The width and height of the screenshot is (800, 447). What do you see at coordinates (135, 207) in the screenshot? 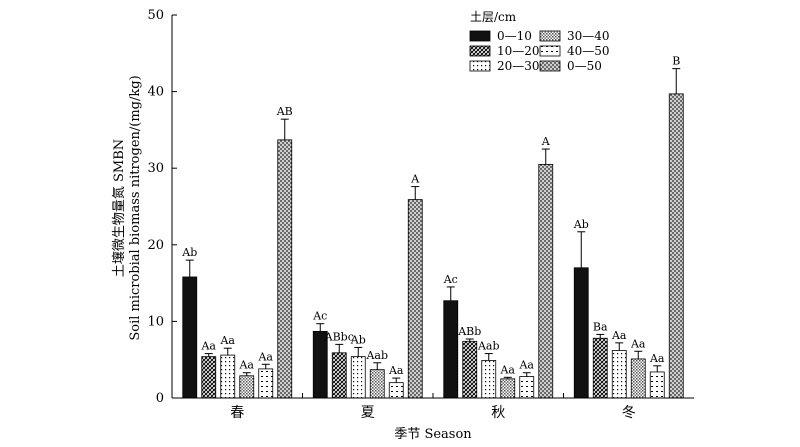
I see `y-axis-title-line2: Soil microbial biomass nitrogen/(mg/kg)` at bounding box center [135, 207].